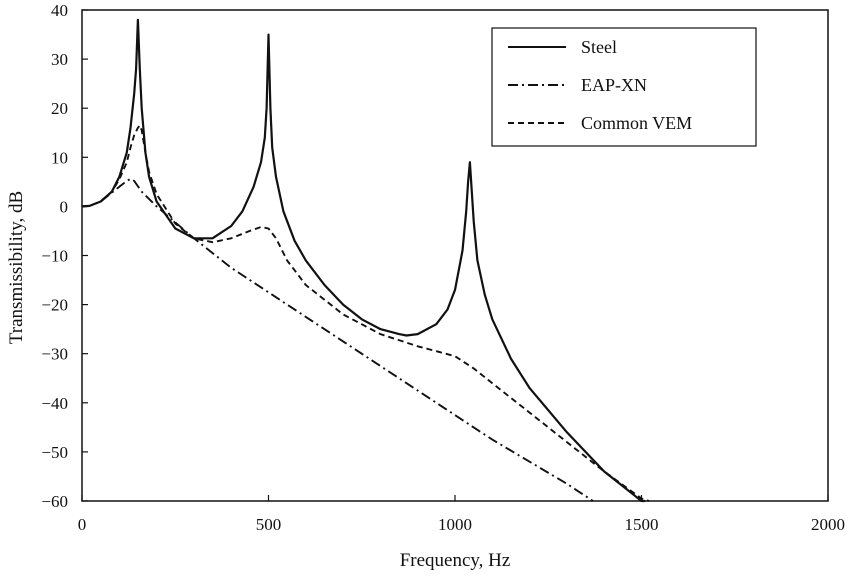 This screenshot has width=848, height=578. Describe the element at coordinates (455, 524) in the screenshot. I see `x-tick-label: 1000` at that location.